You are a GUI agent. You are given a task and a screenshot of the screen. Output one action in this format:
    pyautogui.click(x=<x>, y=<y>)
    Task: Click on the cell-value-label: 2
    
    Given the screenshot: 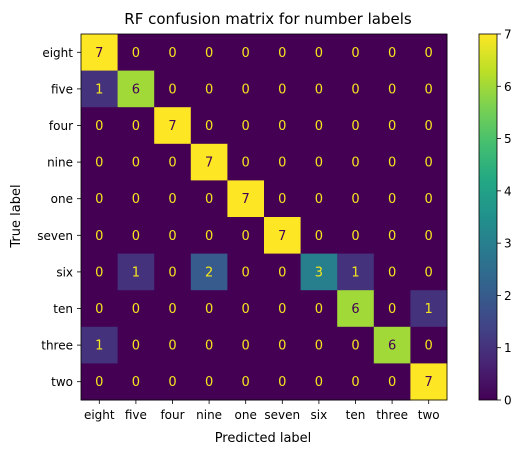 What is the action you would take?
    pyautogui.click(x=209, y=272)
    